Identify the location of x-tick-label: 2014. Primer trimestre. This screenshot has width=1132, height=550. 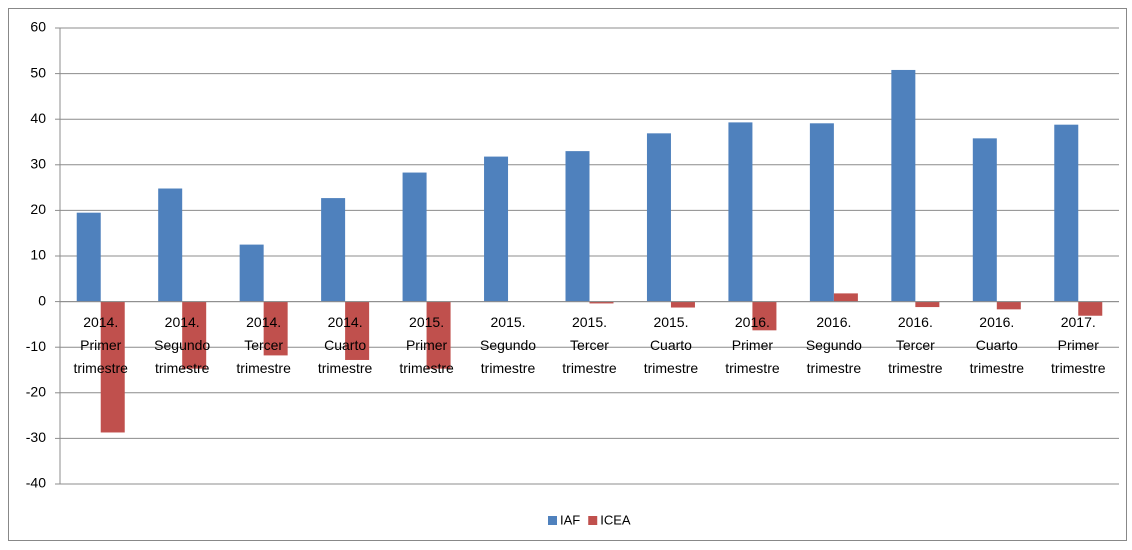
(101, 345).